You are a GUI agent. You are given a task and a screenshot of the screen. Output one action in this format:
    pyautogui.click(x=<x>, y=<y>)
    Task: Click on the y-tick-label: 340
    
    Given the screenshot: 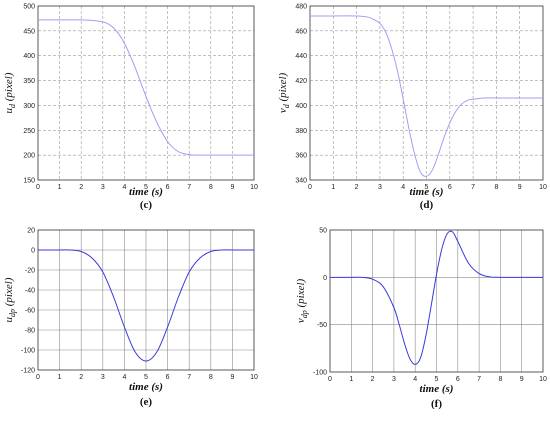 What is the action you would take?
    pyautogui.click(x=301, y=181)
    